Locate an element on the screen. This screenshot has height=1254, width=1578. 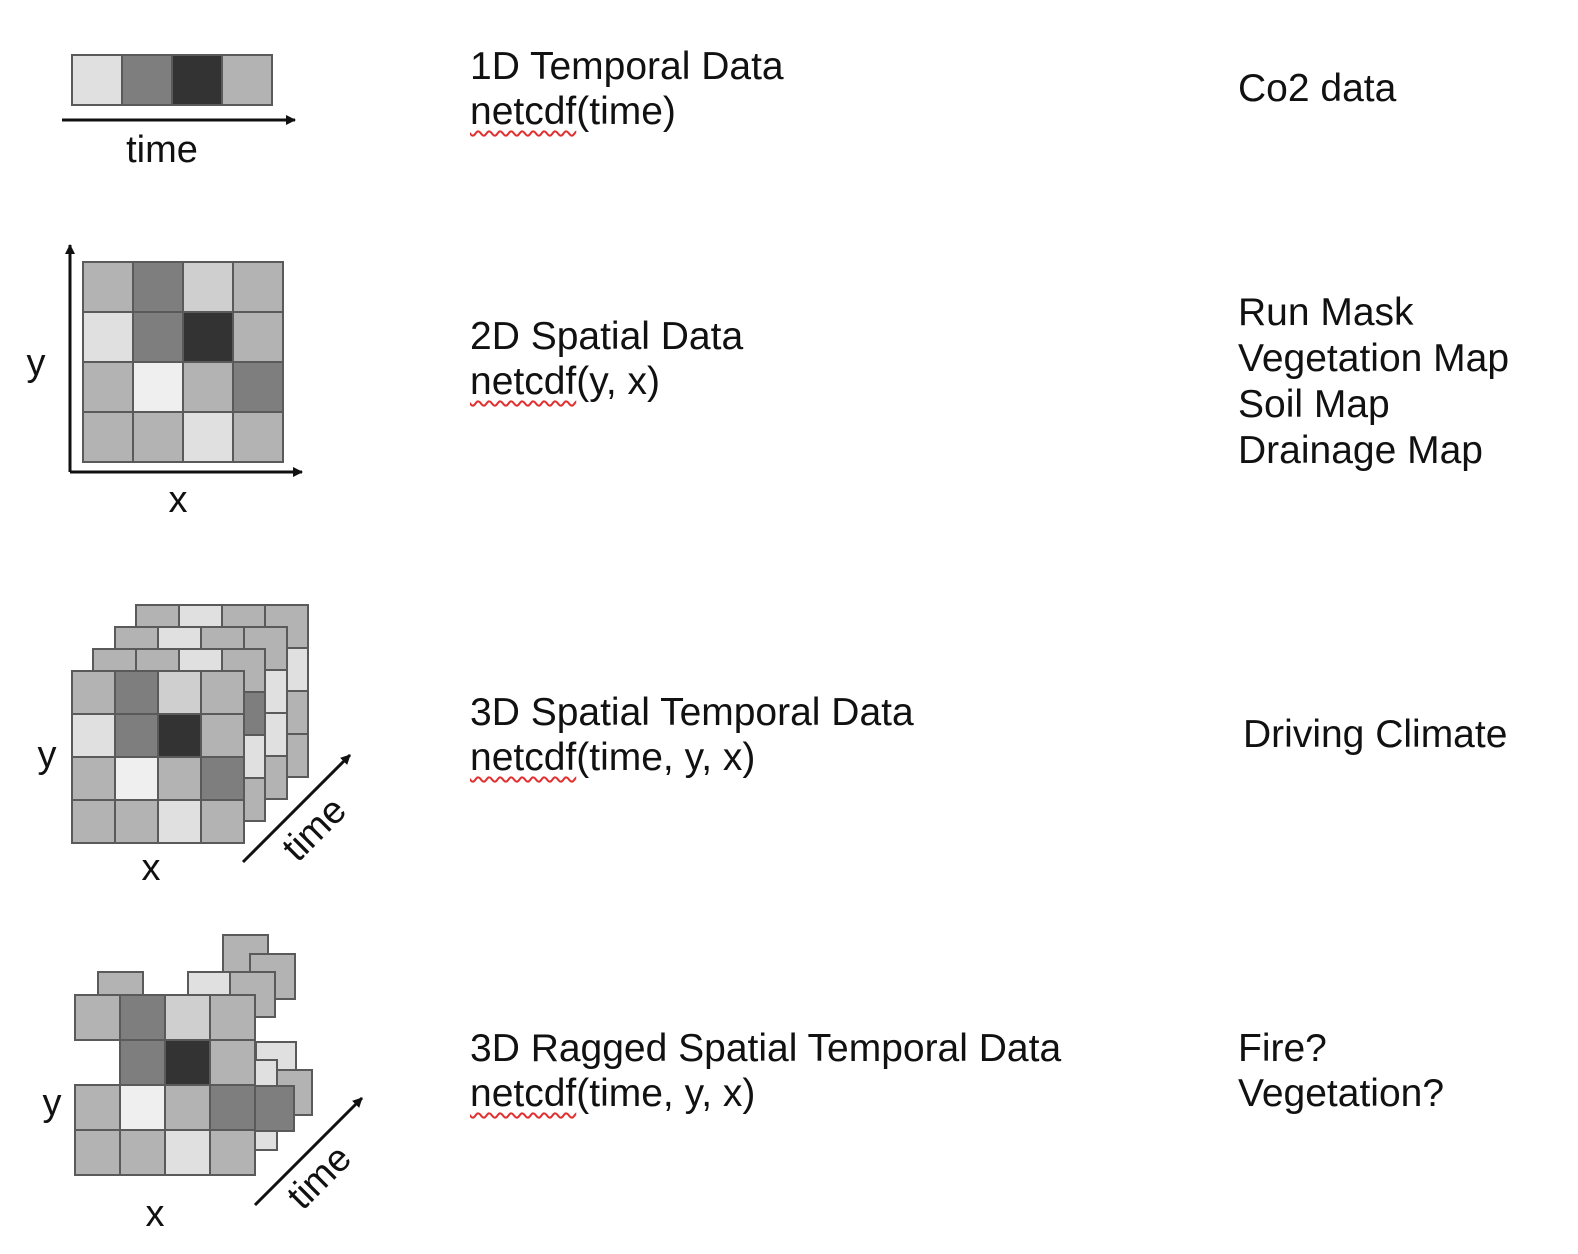
row-2d-description: 2D Spatial Data netcdf(y, x) is located at coordinates (606, 359).